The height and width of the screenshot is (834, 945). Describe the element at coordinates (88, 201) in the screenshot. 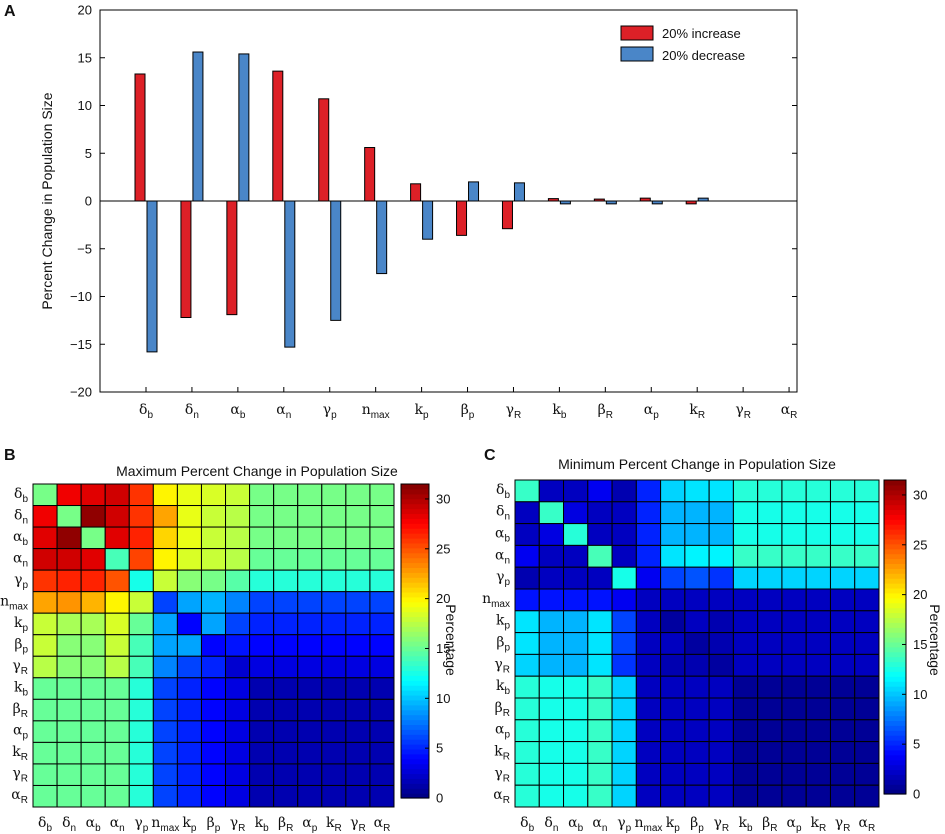

I see `y-tick-label: 0` at that location.